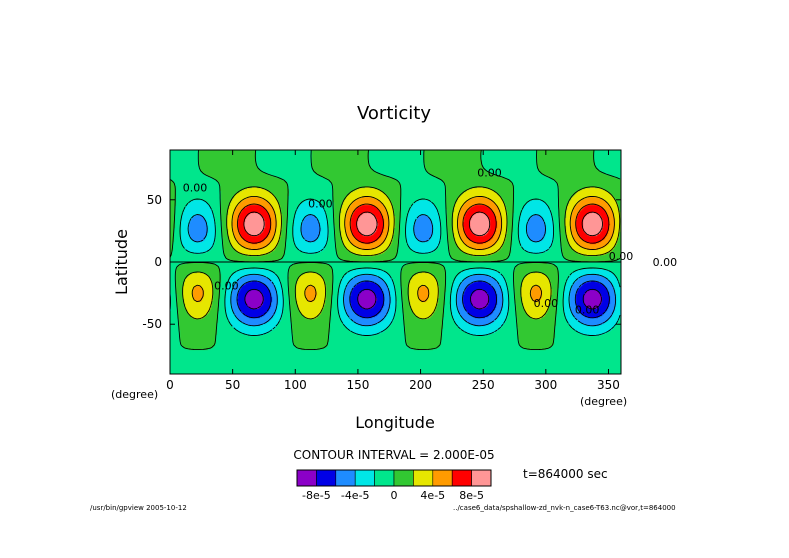 The image size is (789, 558). Describe the element at coordinates (170, 385) in the screenshot. I see `x-tick-label: 0` at that location.